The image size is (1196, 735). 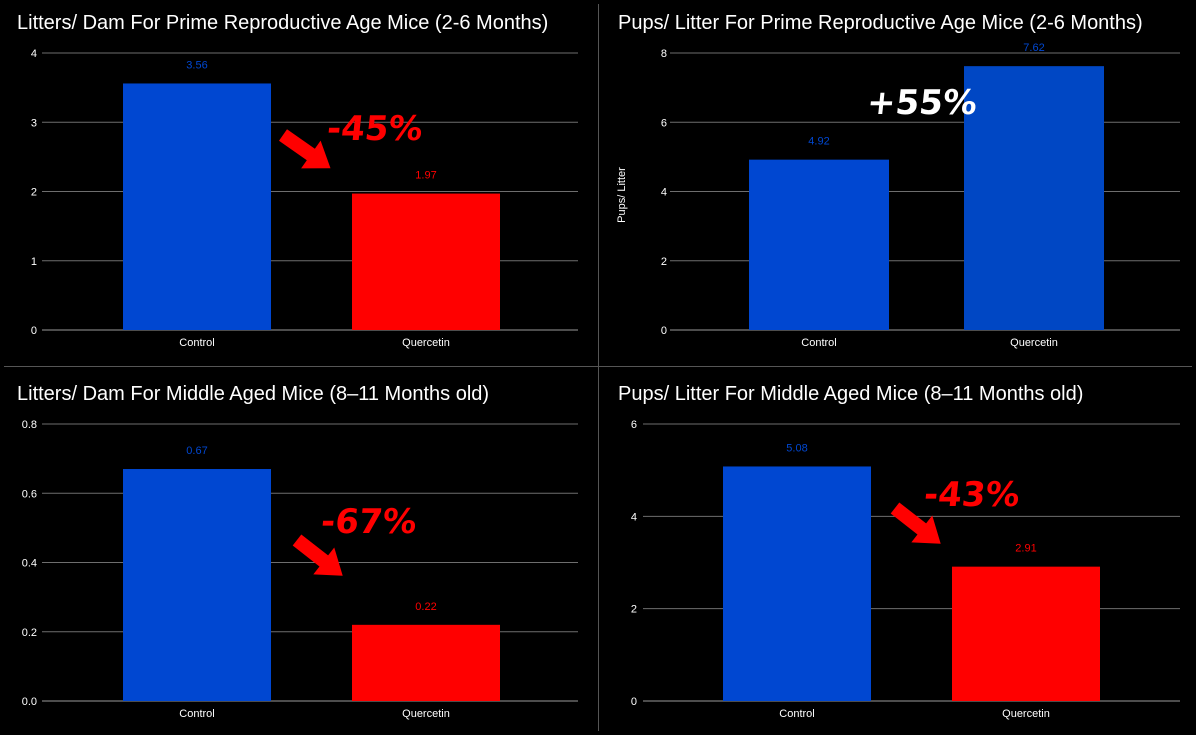 What do you see at coordinates (972, 495) in the screenshot?
I see `percent-change-annotation: -43%` at bounding box center [972, 495].